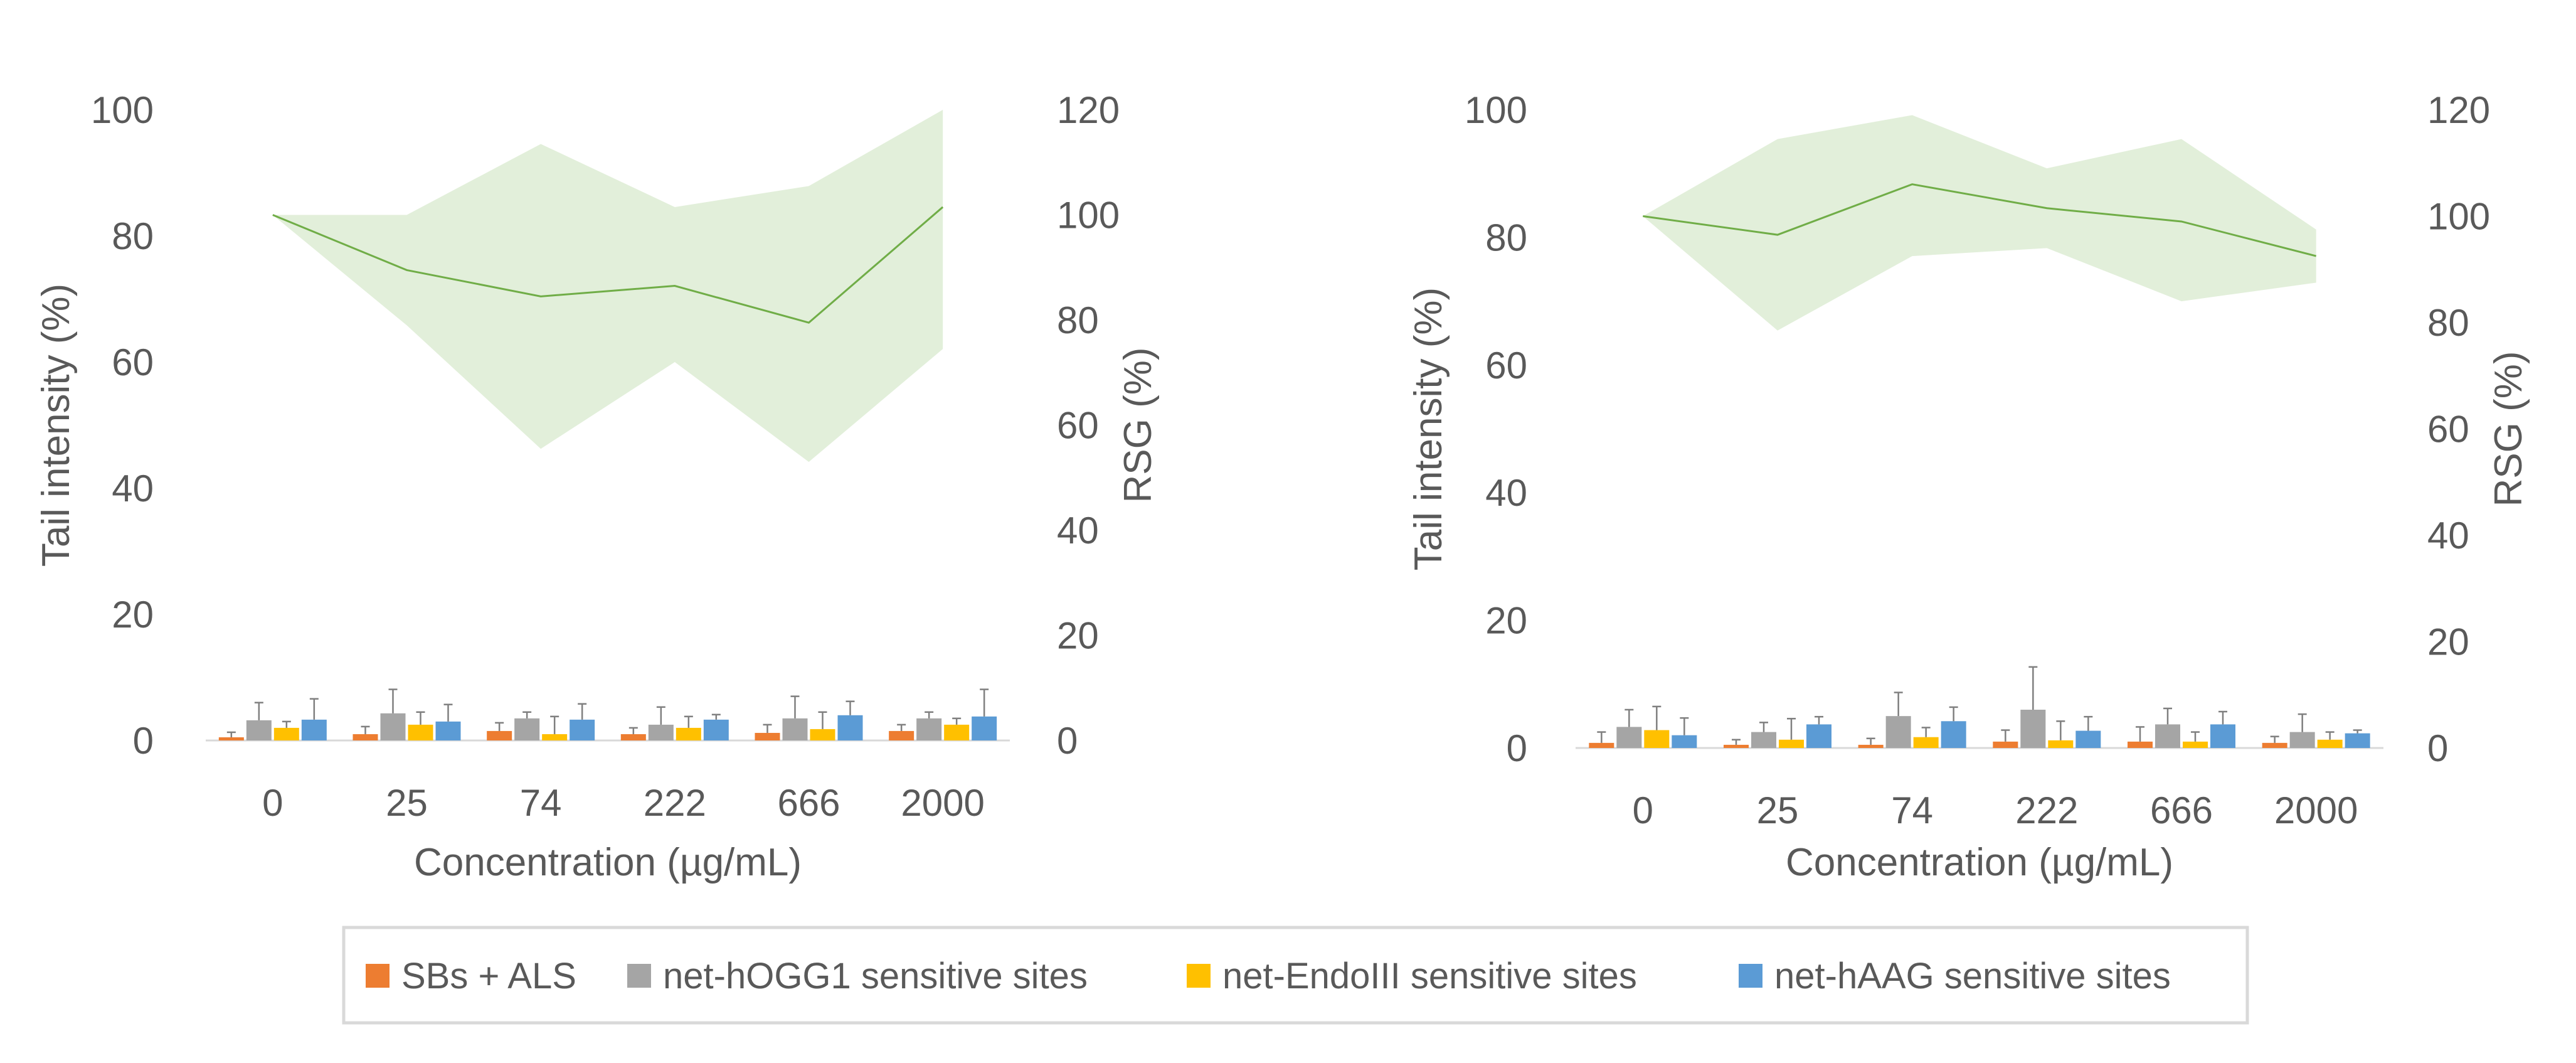  I want to click on legend-label: net-EndoIII sensitive sites, so click(1429, 976).